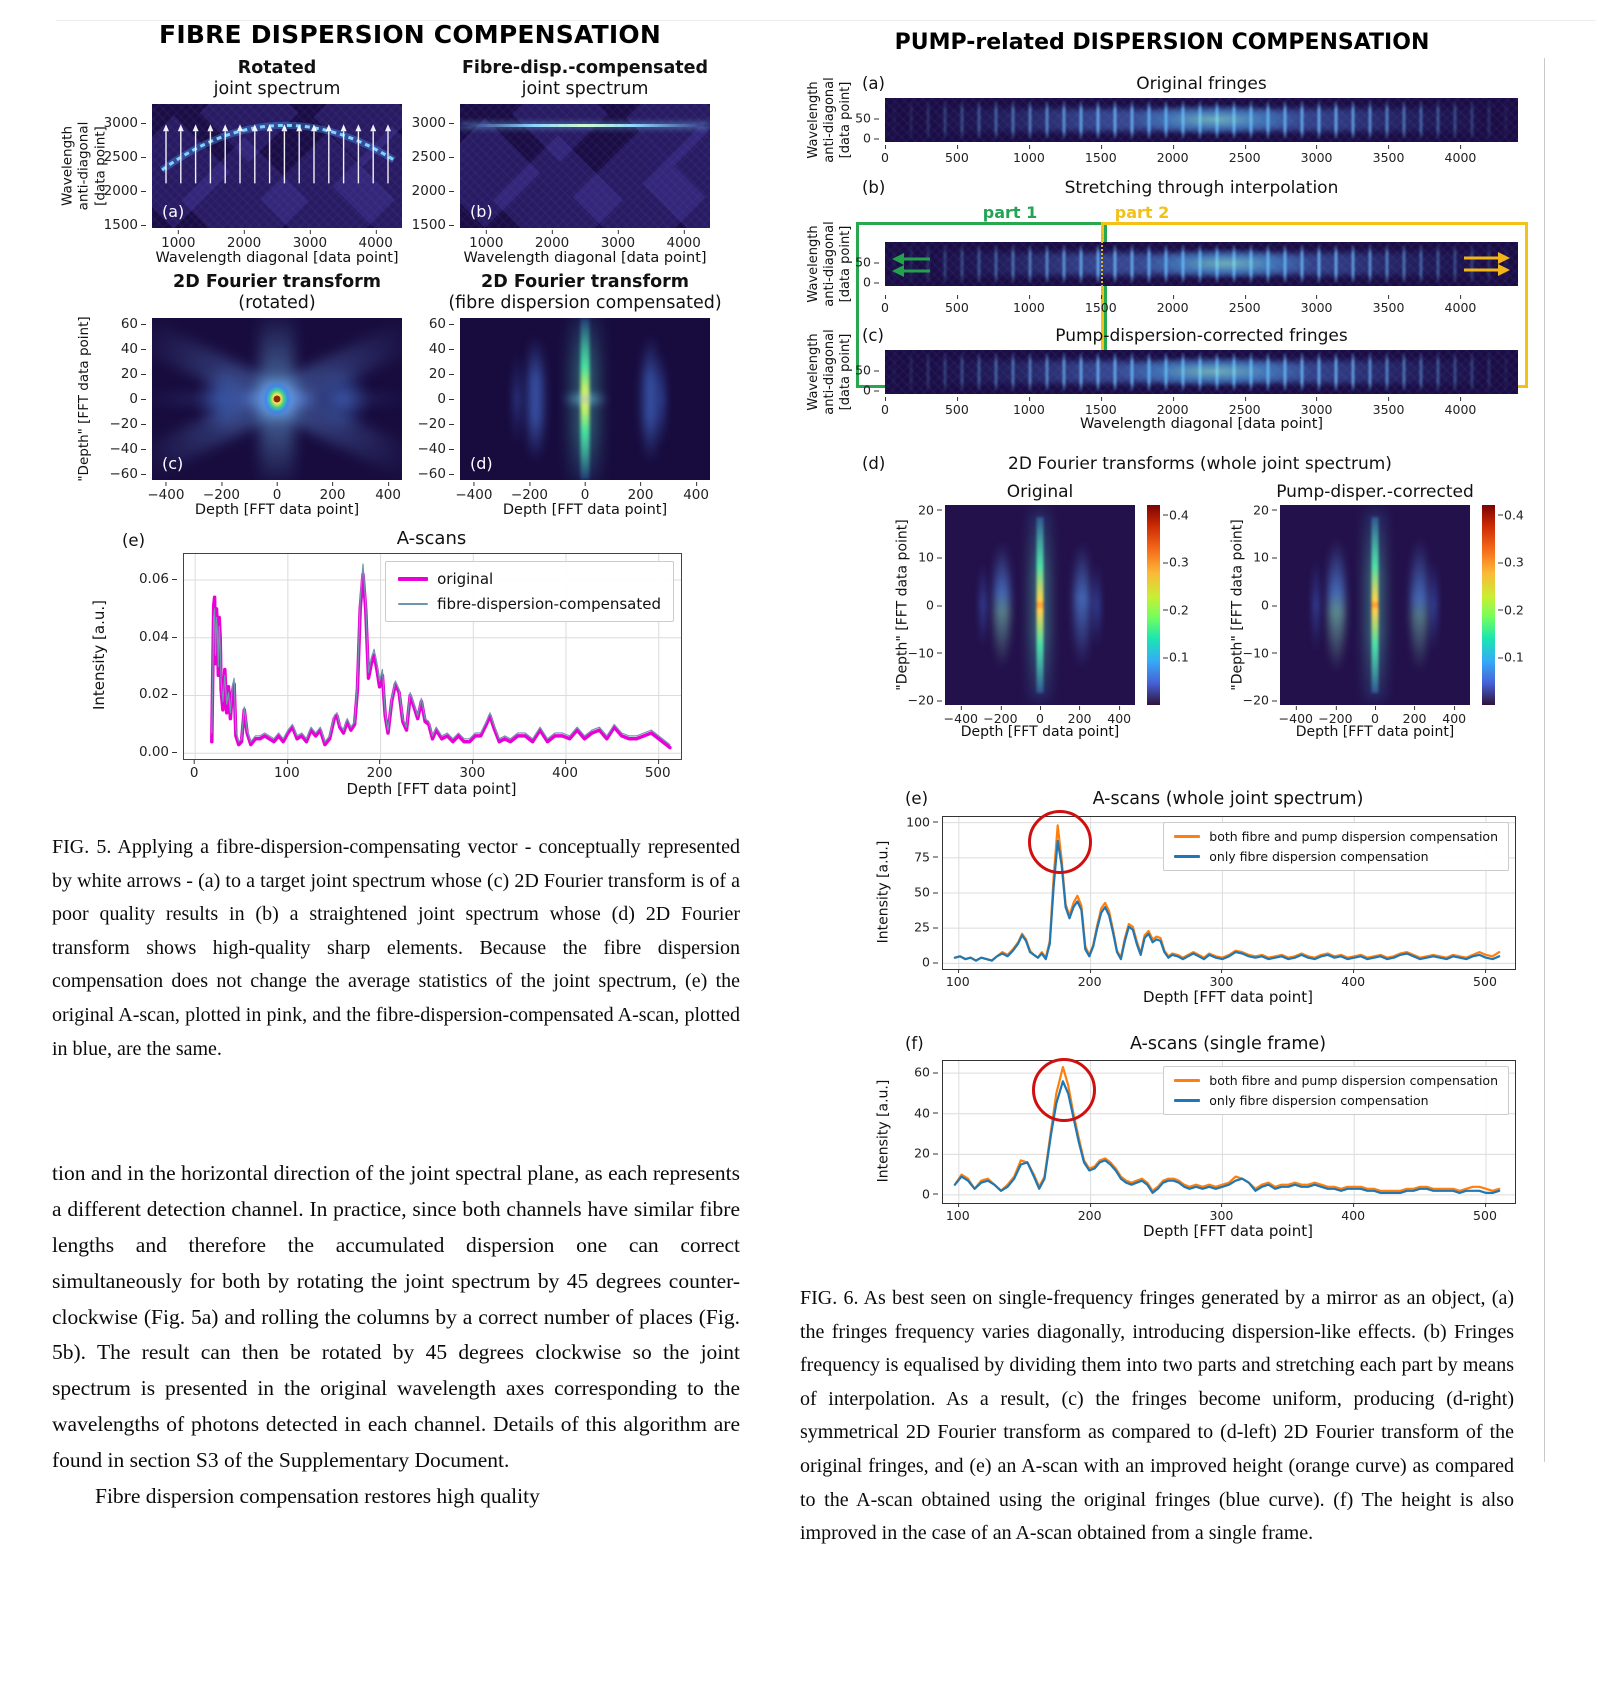  Describe the element at coordinates (1372, 716) in the screenshot. I see `fig6d-right-xticks: −400 −200 0 200 400` at that location.